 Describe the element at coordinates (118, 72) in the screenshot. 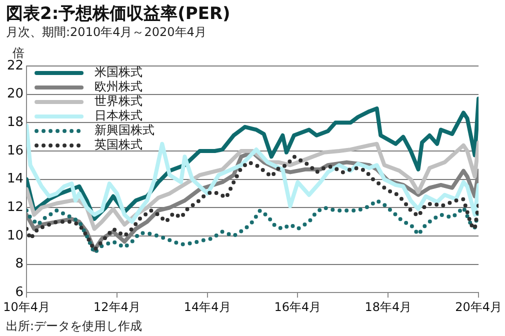

I see `legend-label: 米国株式` at that location.